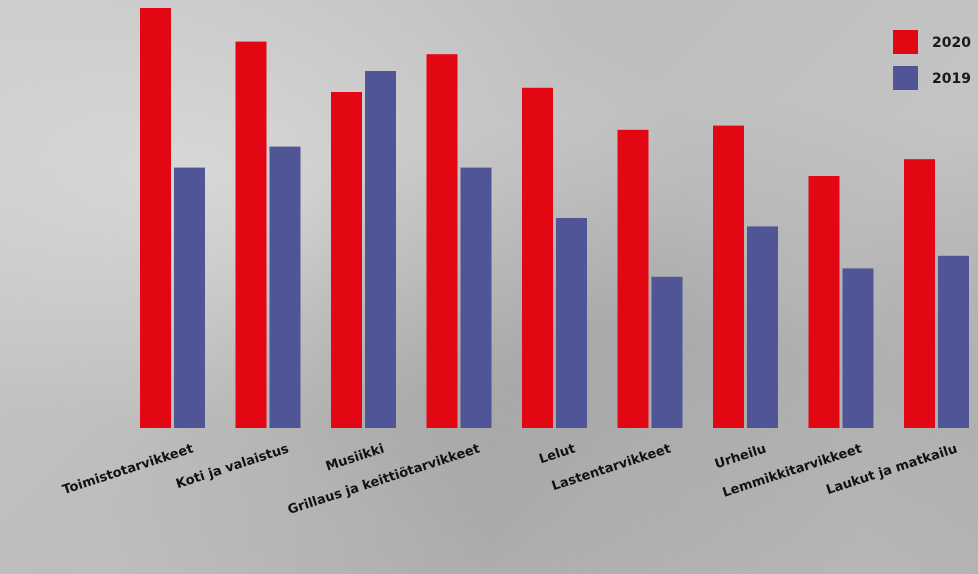  I want to click on bar-2020-laukut-ja-matkailu, so click(919, 293).